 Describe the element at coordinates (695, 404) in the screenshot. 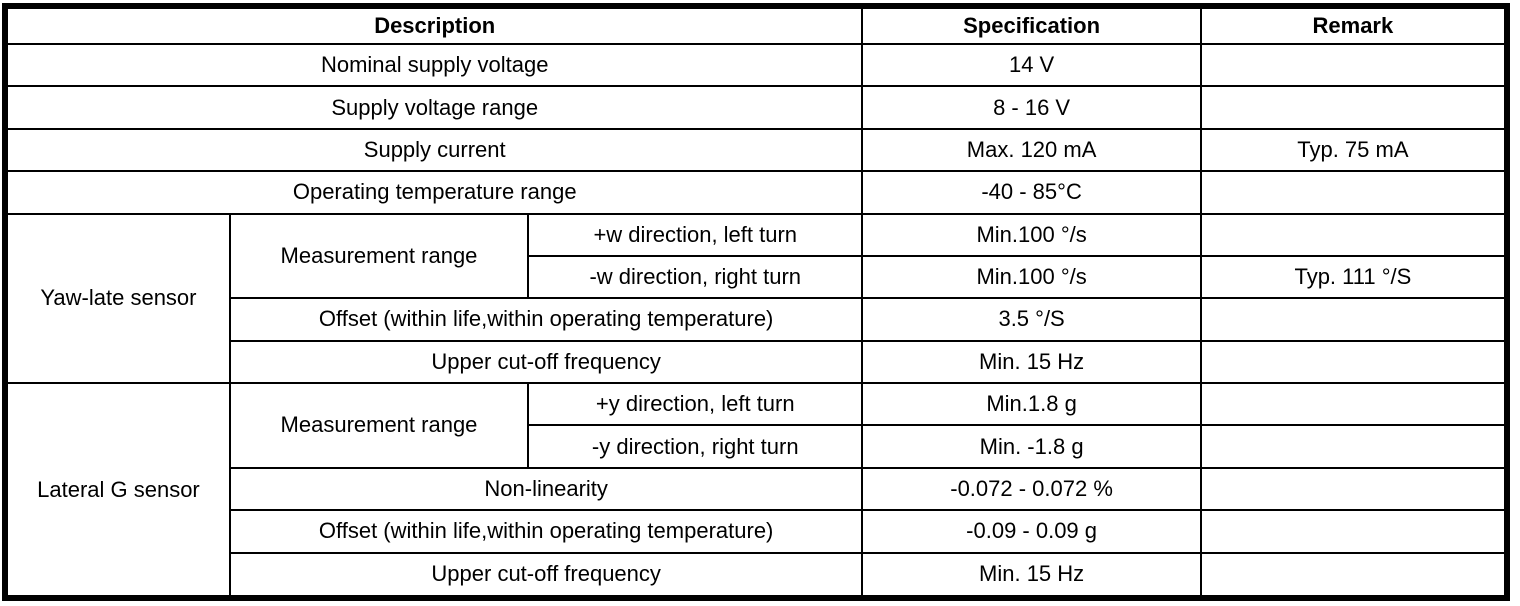

I see `cell-description: +y direction, left turn` at that location.